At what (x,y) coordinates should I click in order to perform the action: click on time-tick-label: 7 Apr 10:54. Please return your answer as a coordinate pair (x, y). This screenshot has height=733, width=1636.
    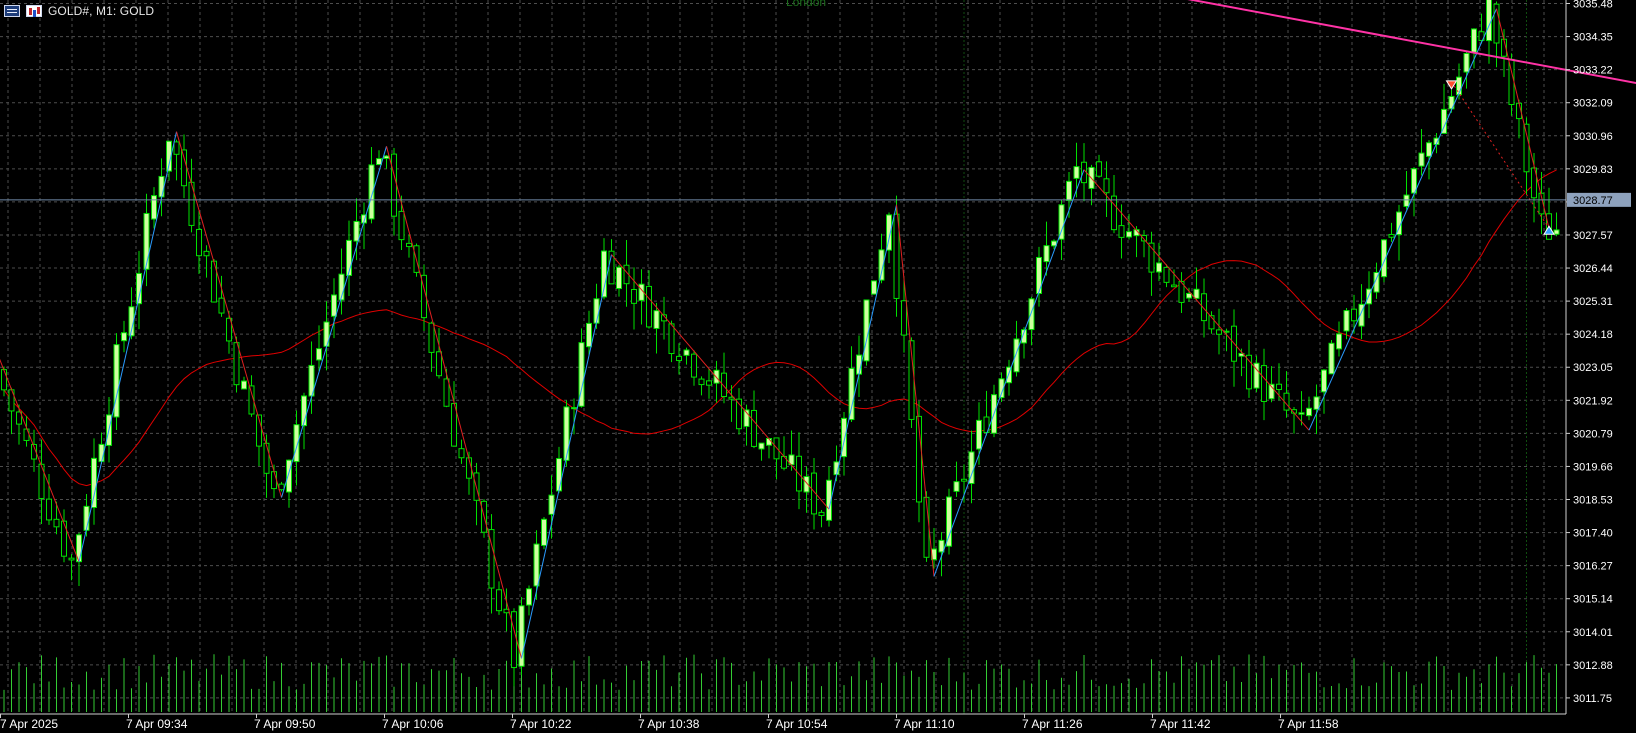
    Looking at the image, I should click on (797, 724).